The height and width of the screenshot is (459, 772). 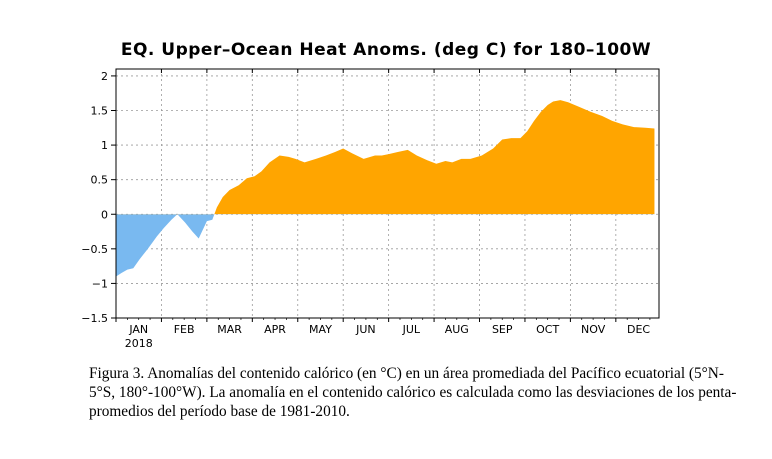 What do you see at coordinates (502, 329) in the screenshot?
I see `x-tick-label: SEP` at bounding box center [502, 329].